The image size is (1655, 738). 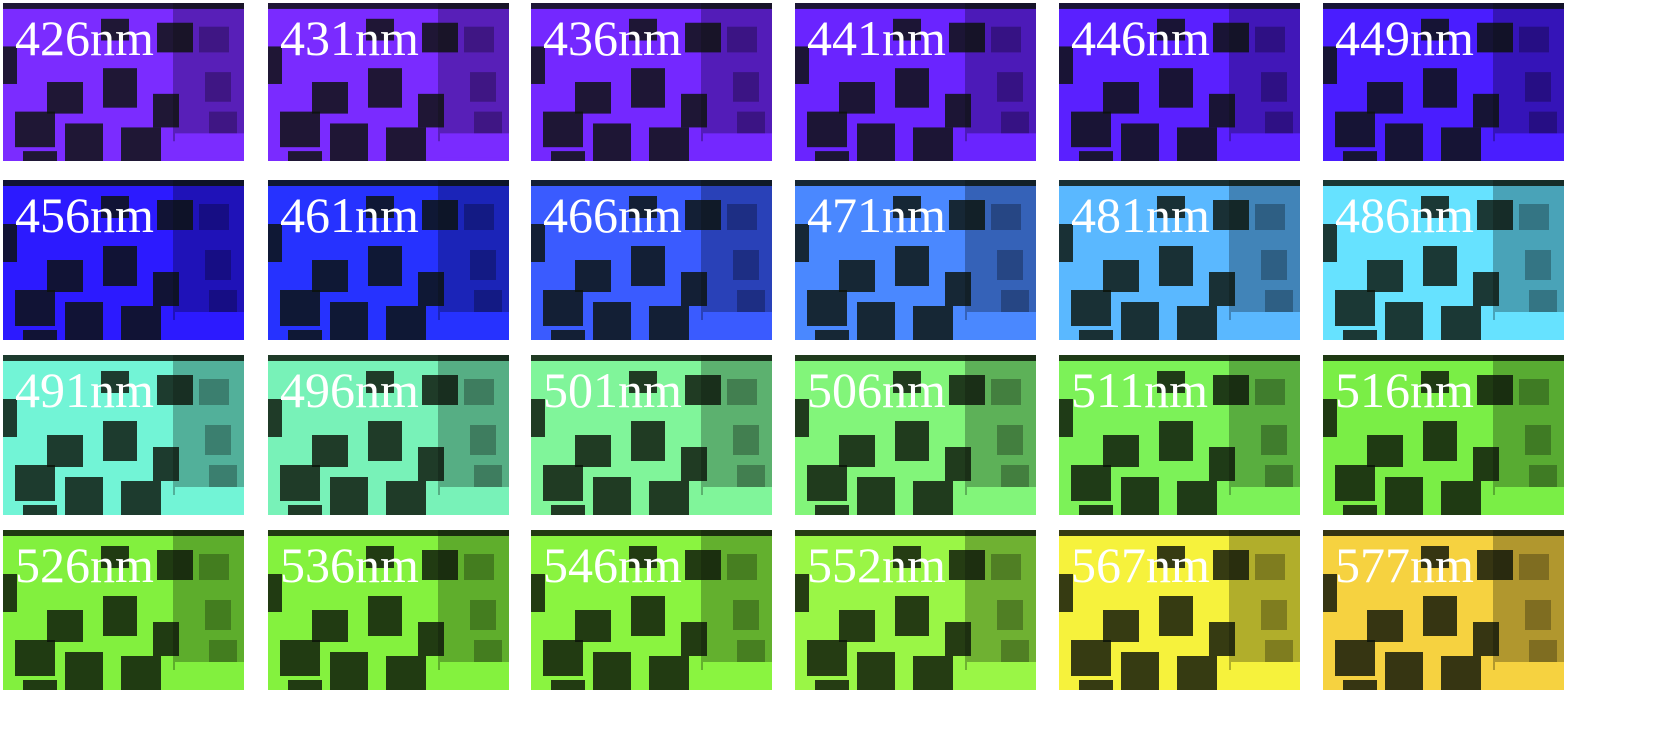 What do you see at coordinates (84, 390) in the screenshot?
I see `wavelength-label: 491nm` at bounding box center [84, 390].